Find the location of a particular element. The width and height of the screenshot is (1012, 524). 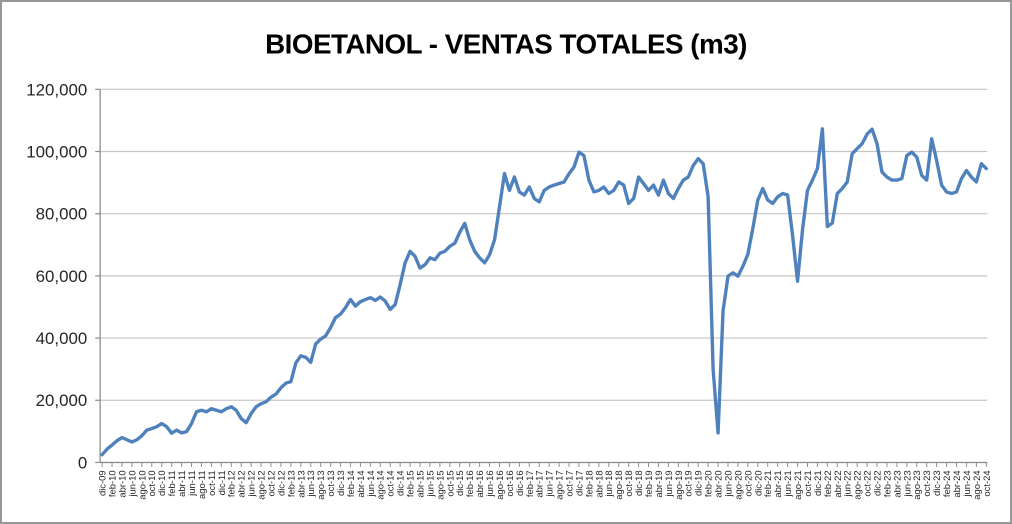

x-tick-label: abr-15 is located at coordinates (419, 483).